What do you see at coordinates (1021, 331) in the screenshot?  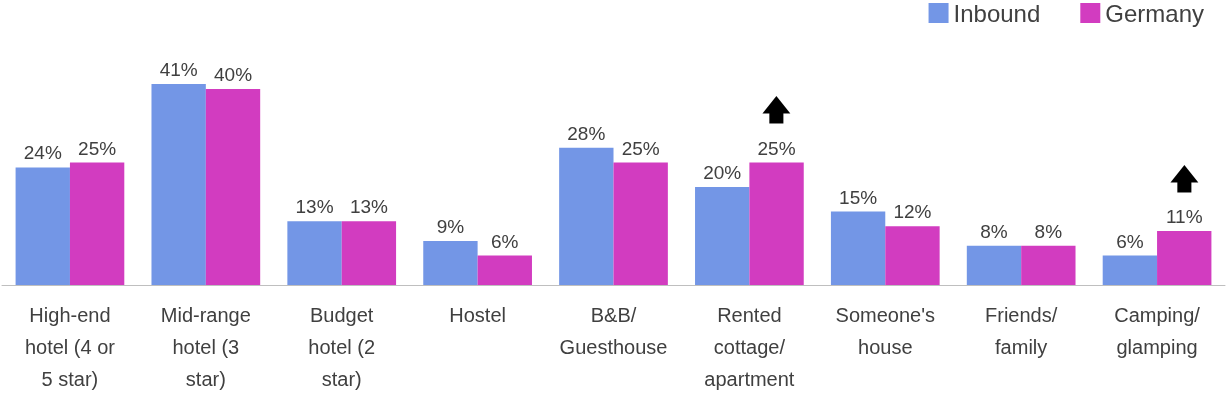 I see `x-tick-label: Friends/ family` at bounding box center [1021, 331].